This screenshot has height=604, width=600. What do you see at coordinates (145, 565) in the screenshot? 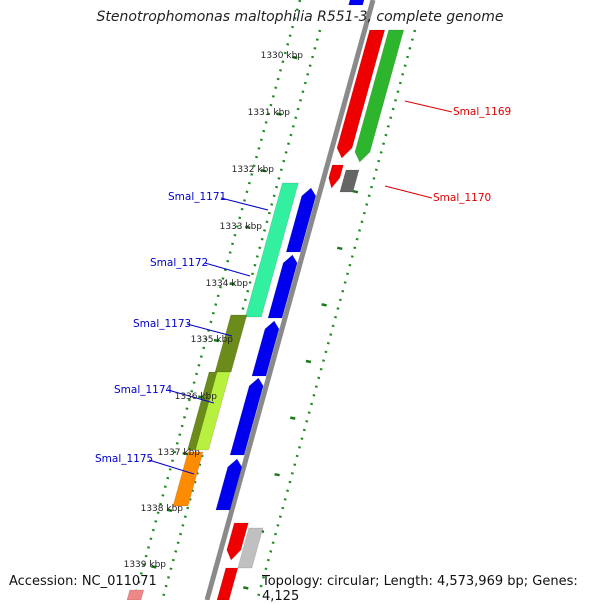
I see `ruler-label: 1339 kbp` at bounding box center [145, 565].